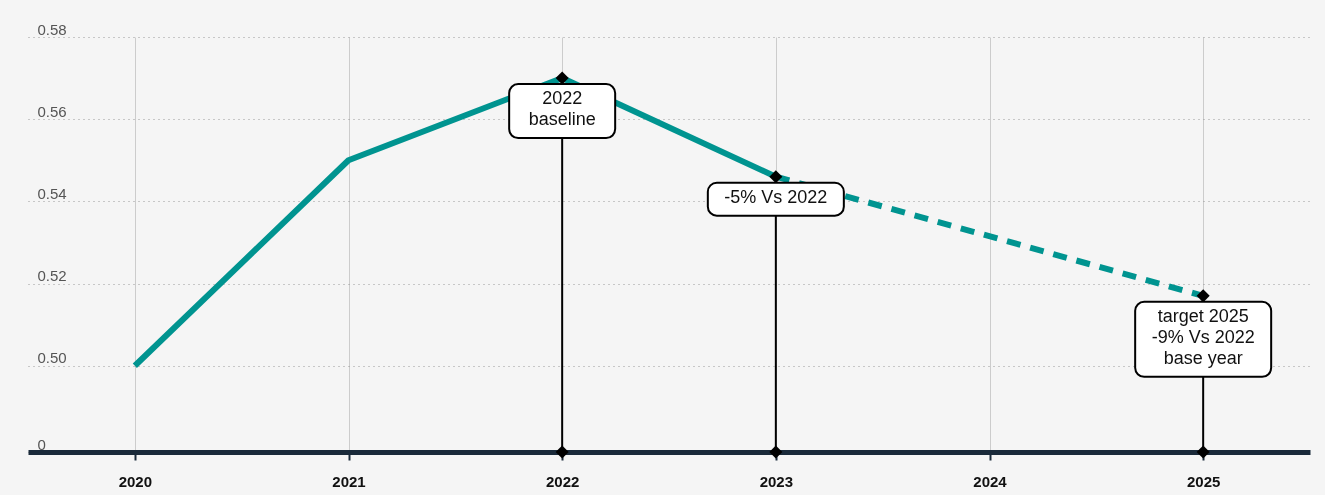  What do you see at coordinates (349, 481) in the screenshot?
I see `x-tick-label: 2021` at bounding box center [349, 481].